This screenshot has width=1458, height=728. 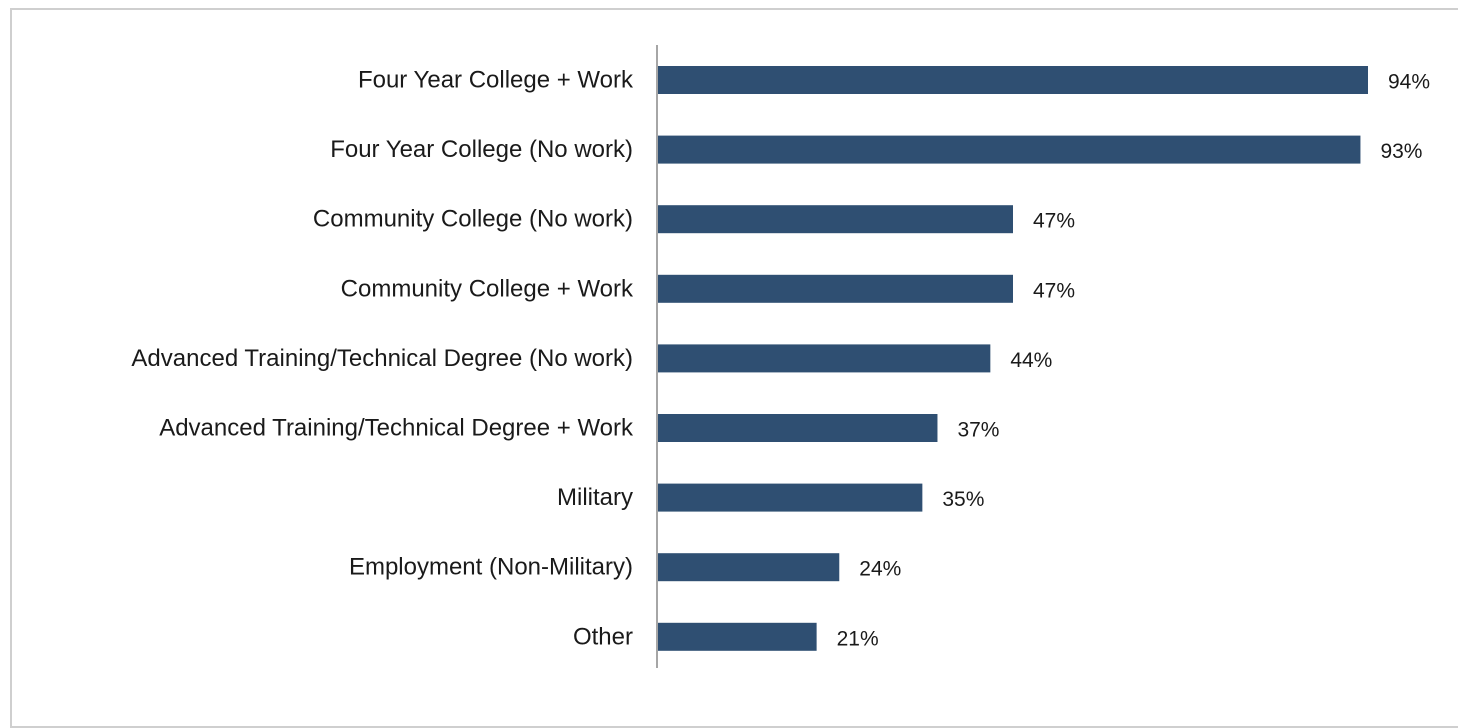 What do you see at coordinates (858, 638) in the screenshot?
I see `value-label-9: 21%` at bounding box center [858, 638].